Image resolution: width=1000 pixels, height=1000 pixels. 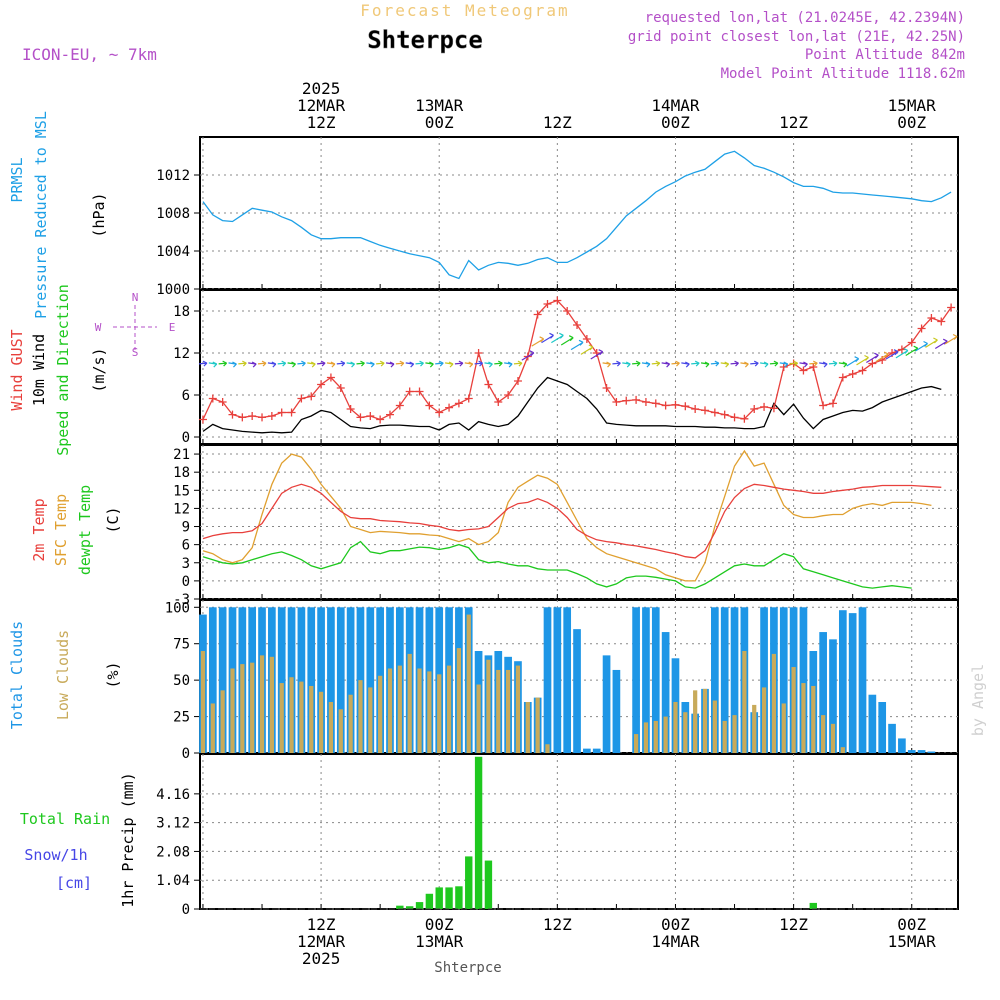 I want to click on top-time-label: 13MAR, so click(x=439, y=105).